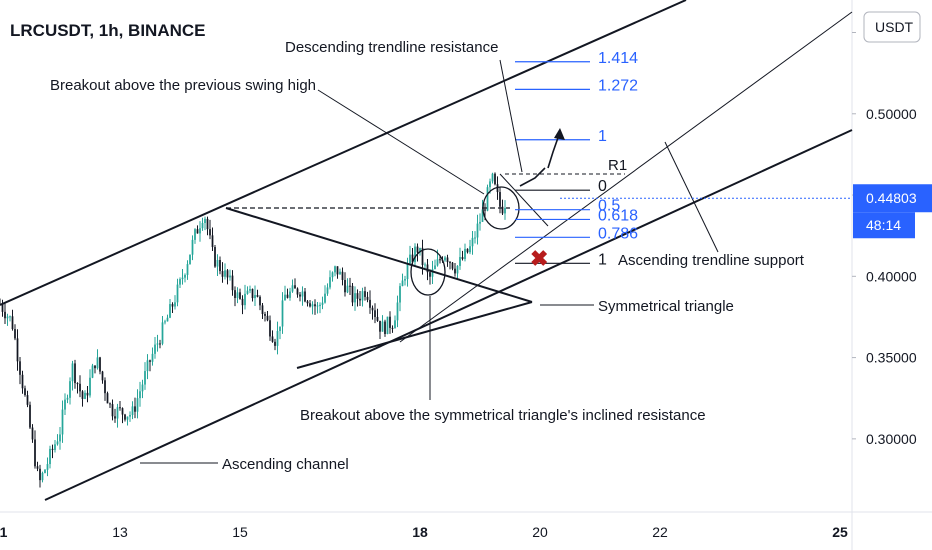 Image resolution: width=932 pixels, height=550 pixels. I want to click on projection-arrowhead, so click(559, 134).